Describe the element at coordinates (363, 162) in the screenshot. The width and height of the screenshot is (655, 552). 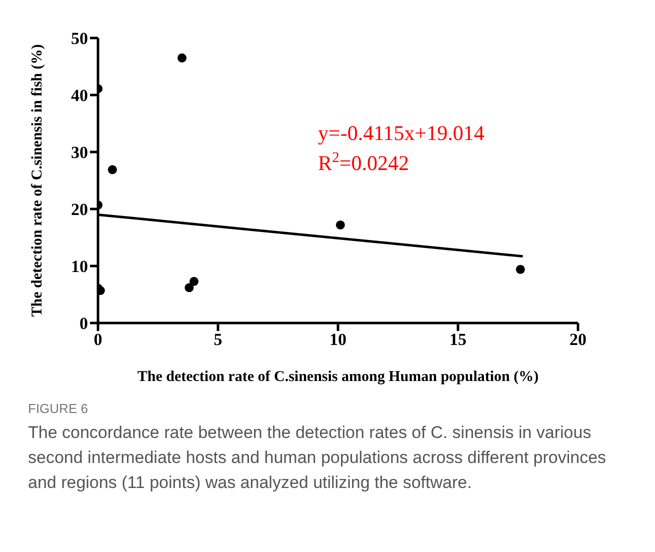
I see `annotation: R$^{2}$=0.0242` at that location.